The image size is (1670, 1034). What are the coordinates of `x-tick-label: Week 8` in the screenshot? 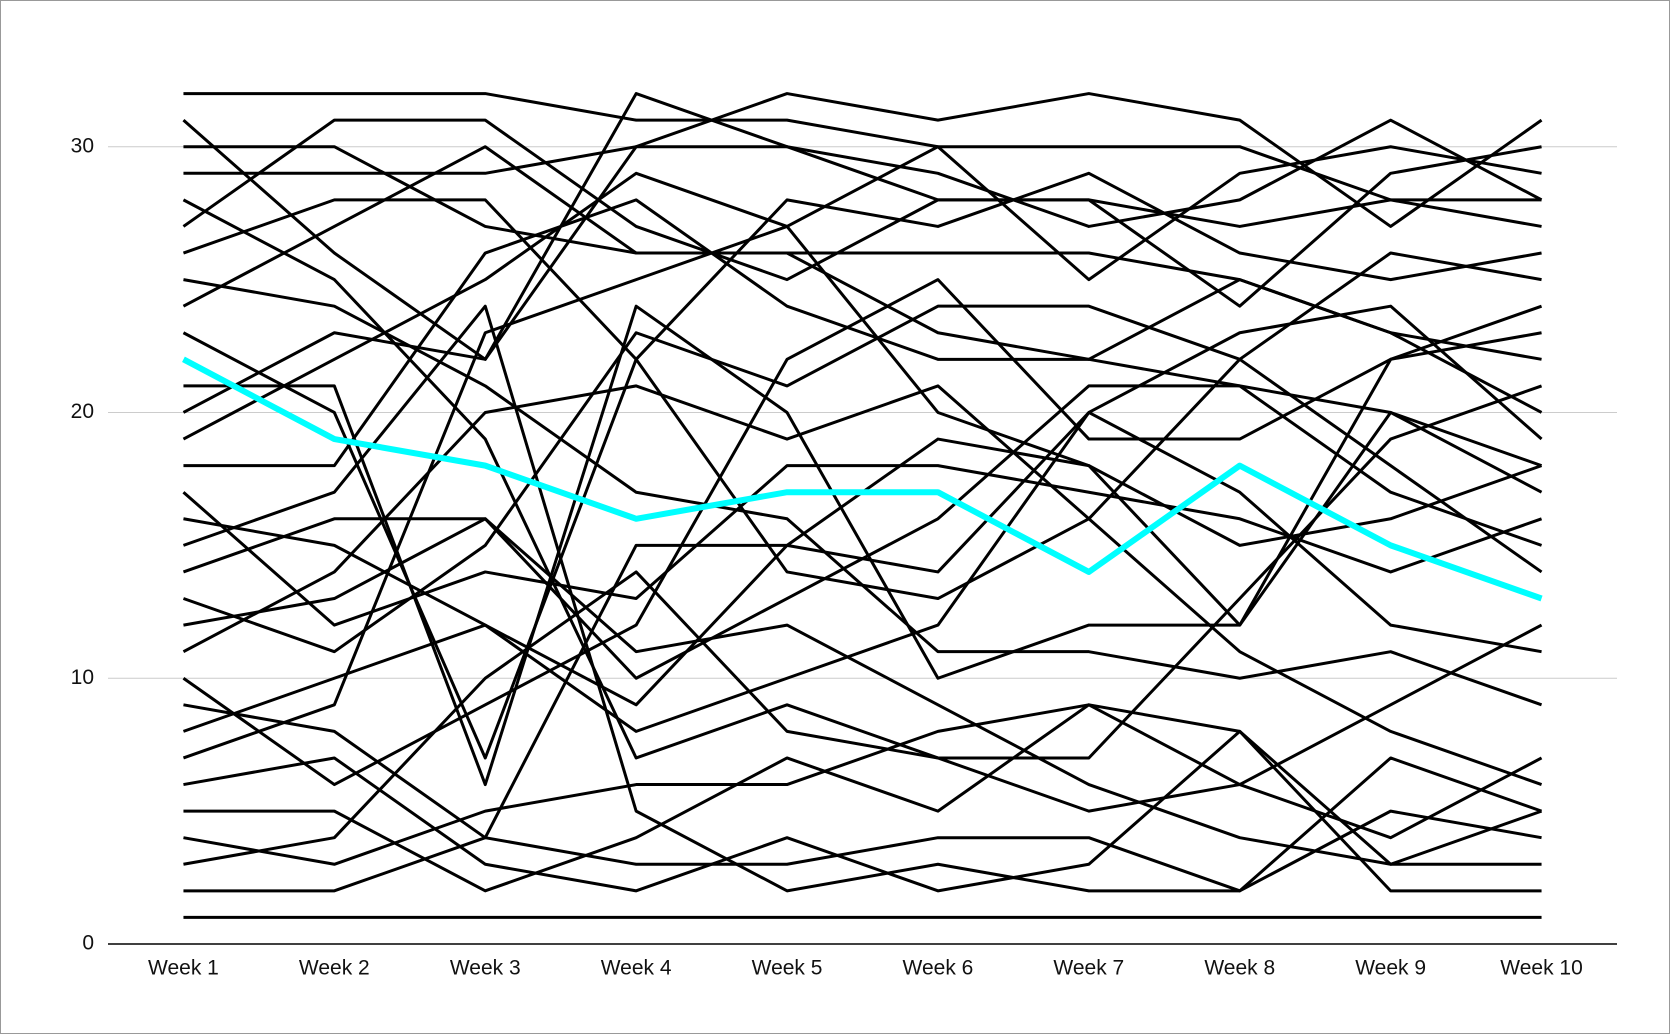 It's located at (1239, 968).